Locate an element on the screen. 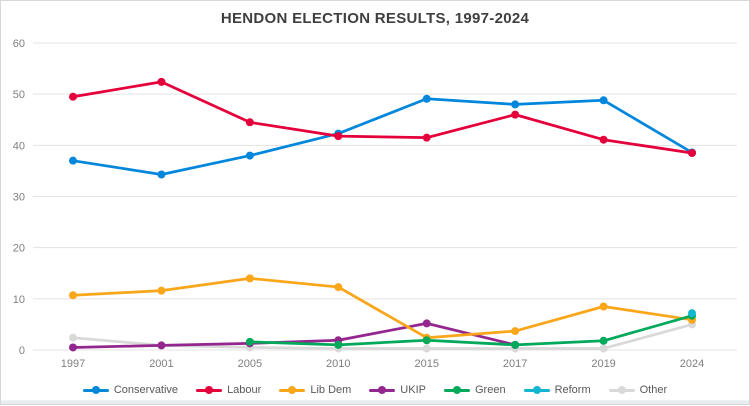 Image resolution: width=750 pixels, height=406 pixels. legend-item-conservative: Conservative is located at coordinates (130, 390).